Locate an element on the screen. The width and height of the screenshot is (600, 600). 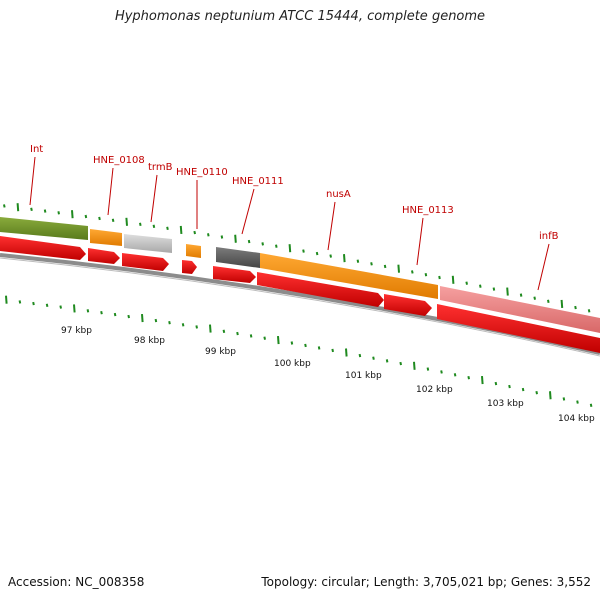
gene-label-hne-0108: HNE_0108 is located at coordinates (119, 160).